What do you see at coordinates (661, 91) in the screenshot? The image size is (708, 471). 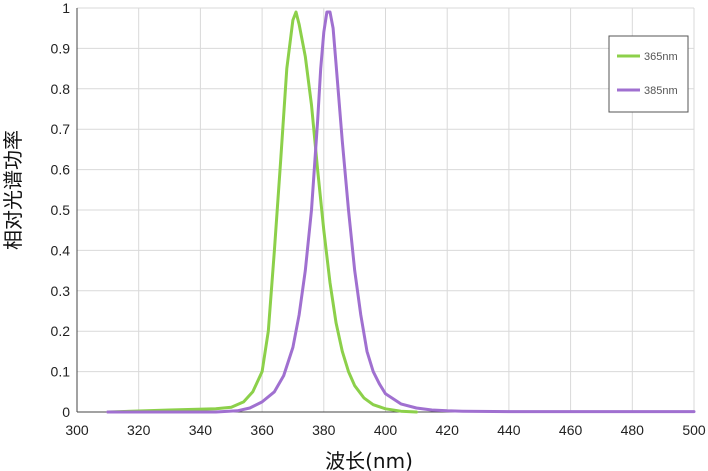 I see `legend-label-385nm: 385nm` at bounding box center [661, 91].